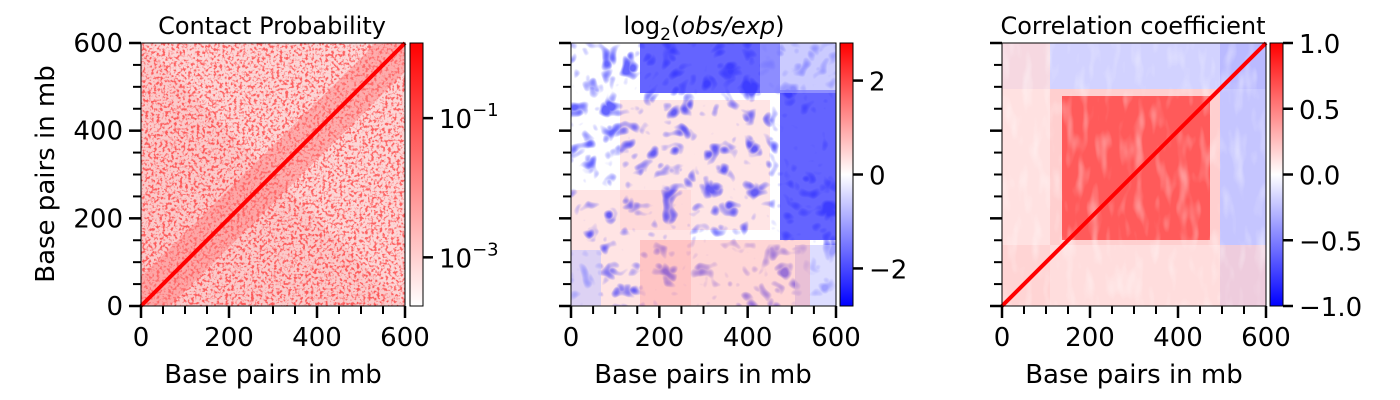 The height and width of the screenshot is (400, 1400). Describe the element at coordinates (469, 256) in the screenshot. I see `colorbar-tick-label: 10⁻³` at that location.